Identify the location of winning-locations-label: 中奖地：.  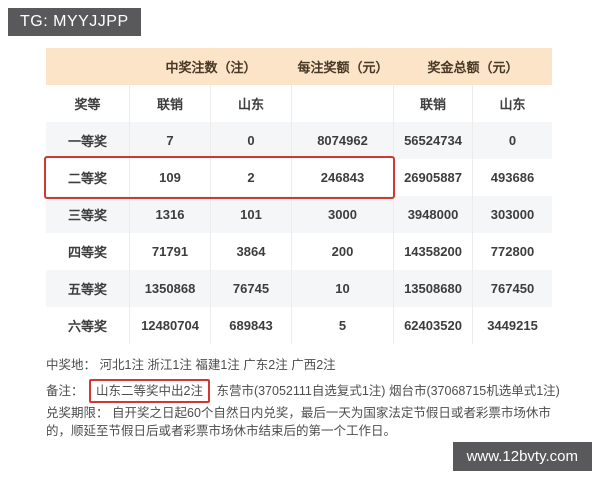
(71, 365).